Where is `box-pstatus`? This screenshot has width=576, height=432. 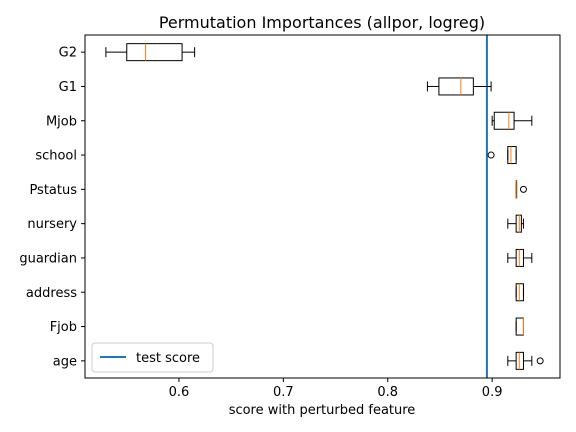 box-pstatus is located at coordinates (521, 189).